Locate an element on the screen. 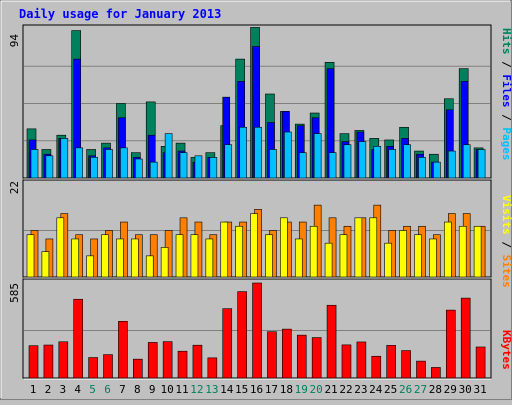 The width and height of the screenshot is (512, 405). x-label-day-27: 27 is located at coordinates (420, 389).